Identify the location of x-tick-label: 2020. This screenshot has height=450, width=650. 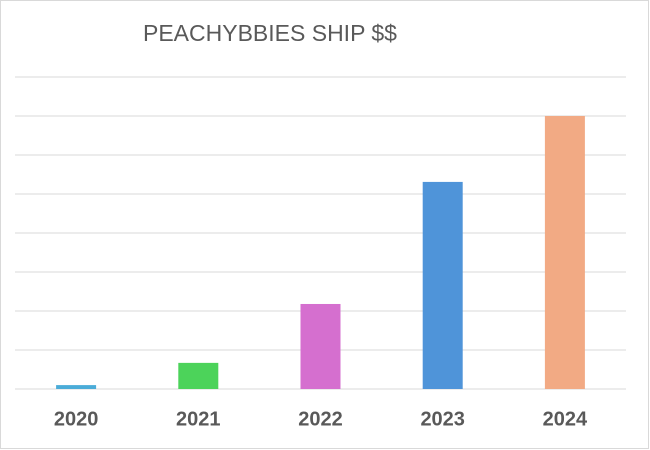
(76, 419).